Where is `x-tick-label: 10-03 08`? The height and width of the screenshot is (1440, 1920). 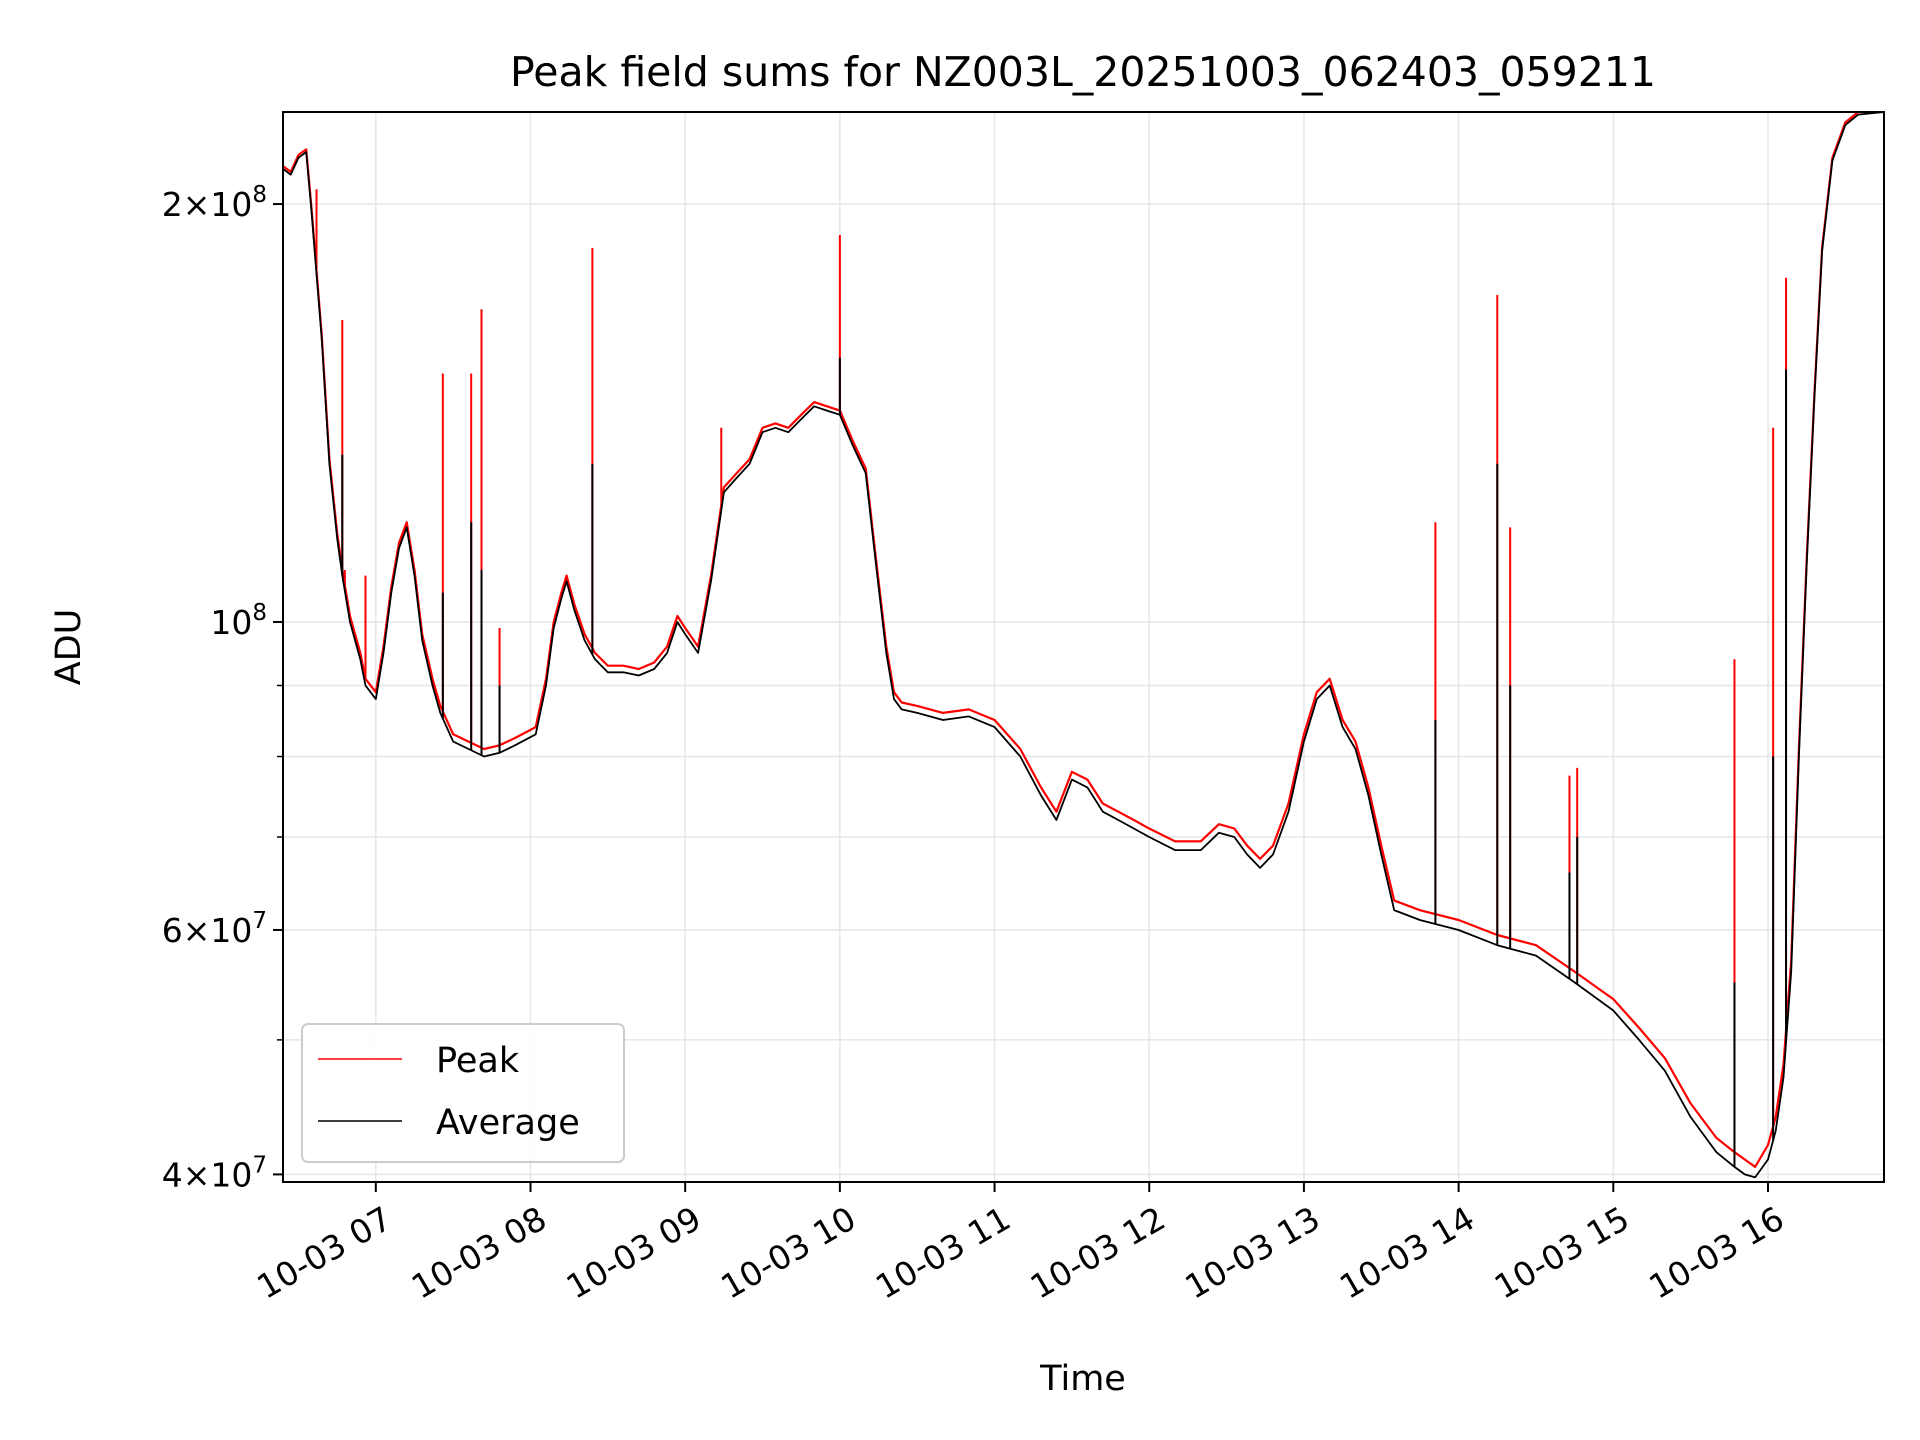
x-tick-label: 10-03 08 is located at coordinates (479, 1253).